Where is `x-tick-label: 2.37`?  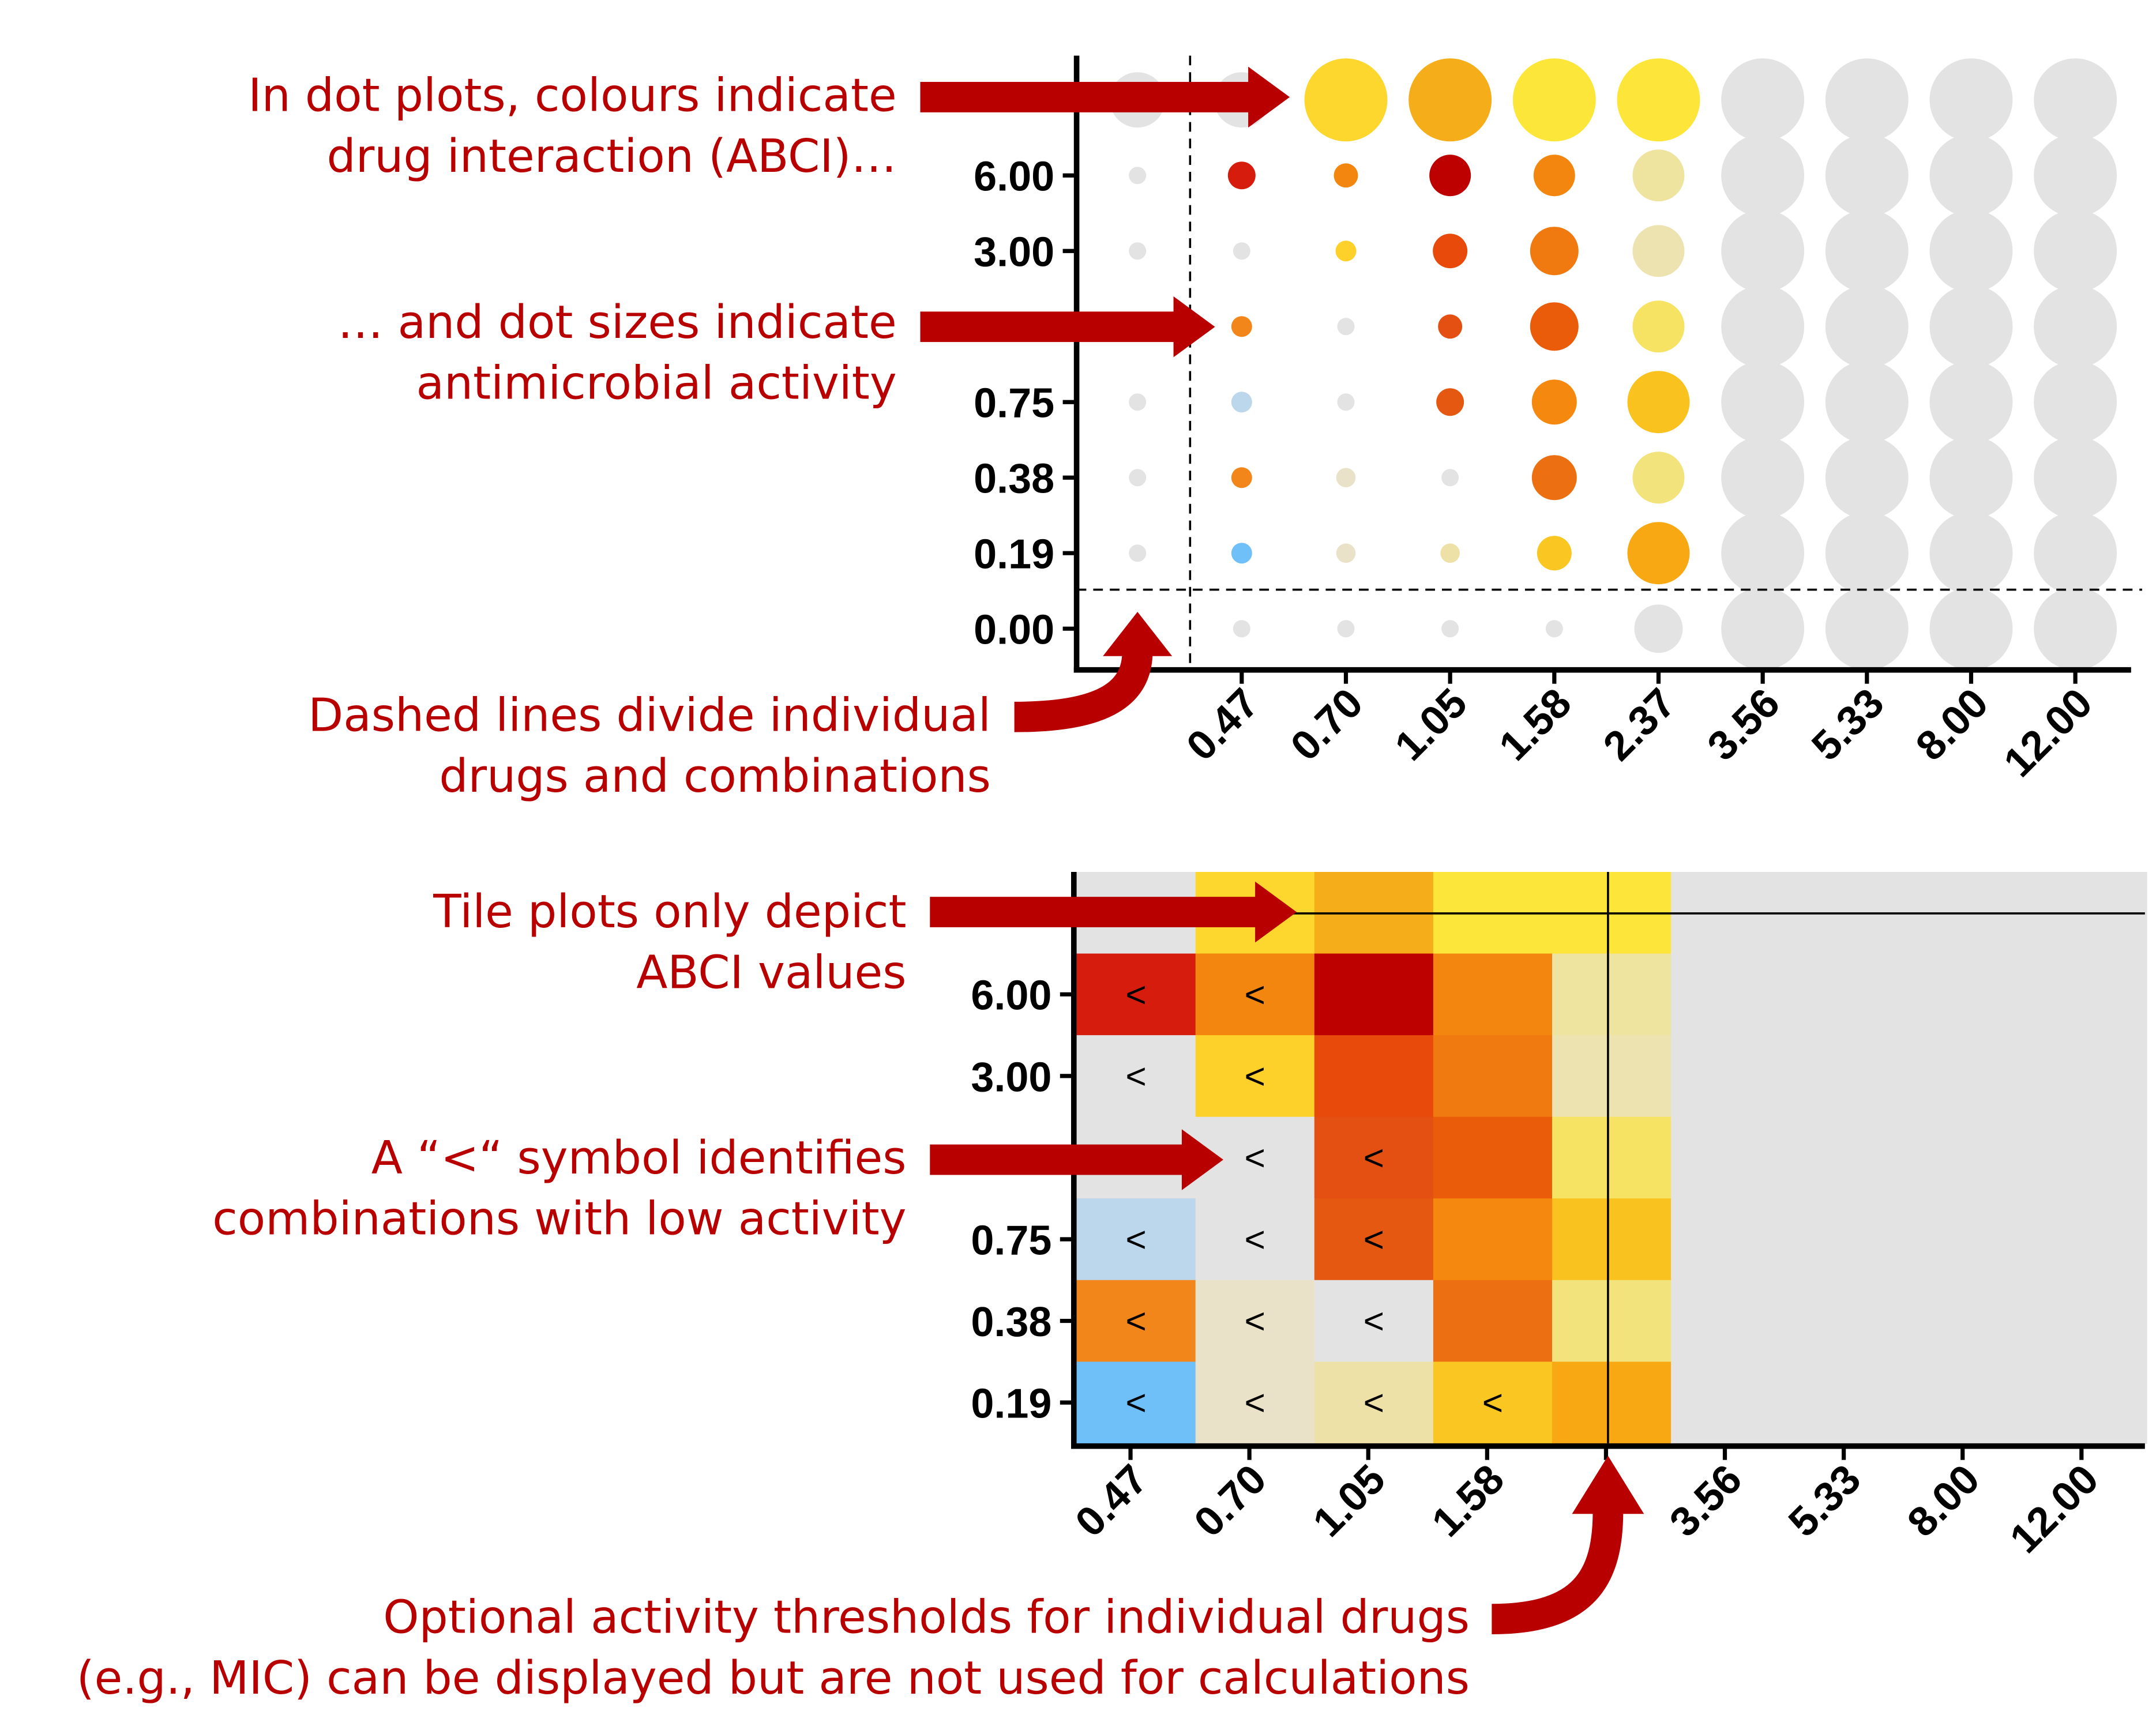
x-tick-label: 2.37 is located at coordinates (1640, 725).